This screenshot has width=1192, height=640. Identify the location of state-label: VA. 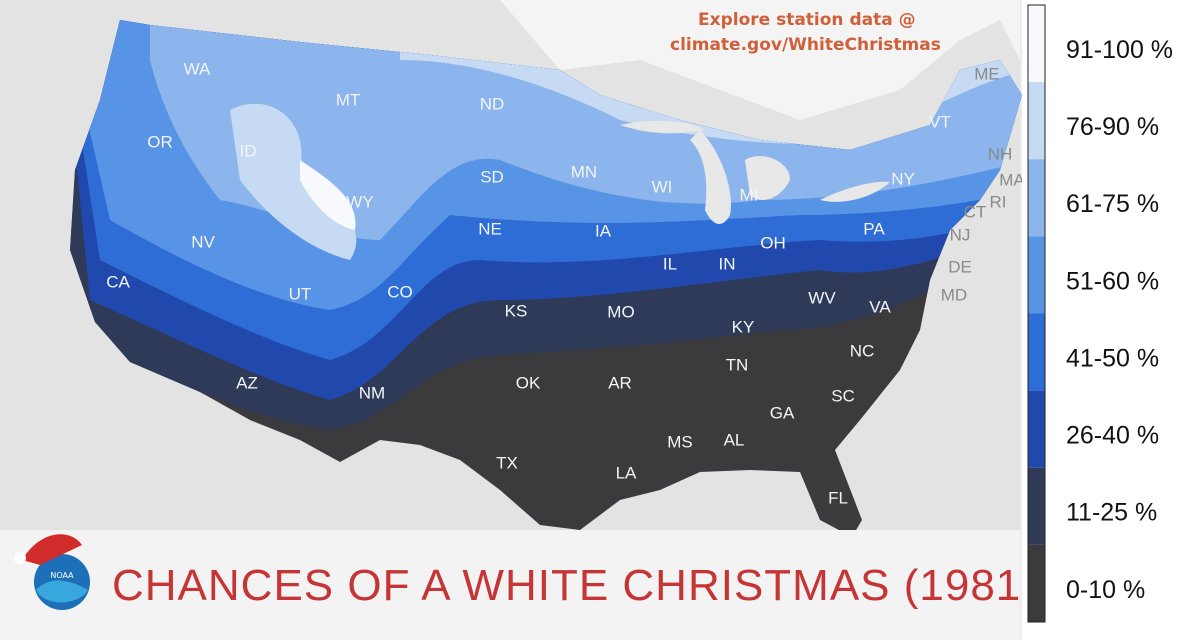
(880, 306).